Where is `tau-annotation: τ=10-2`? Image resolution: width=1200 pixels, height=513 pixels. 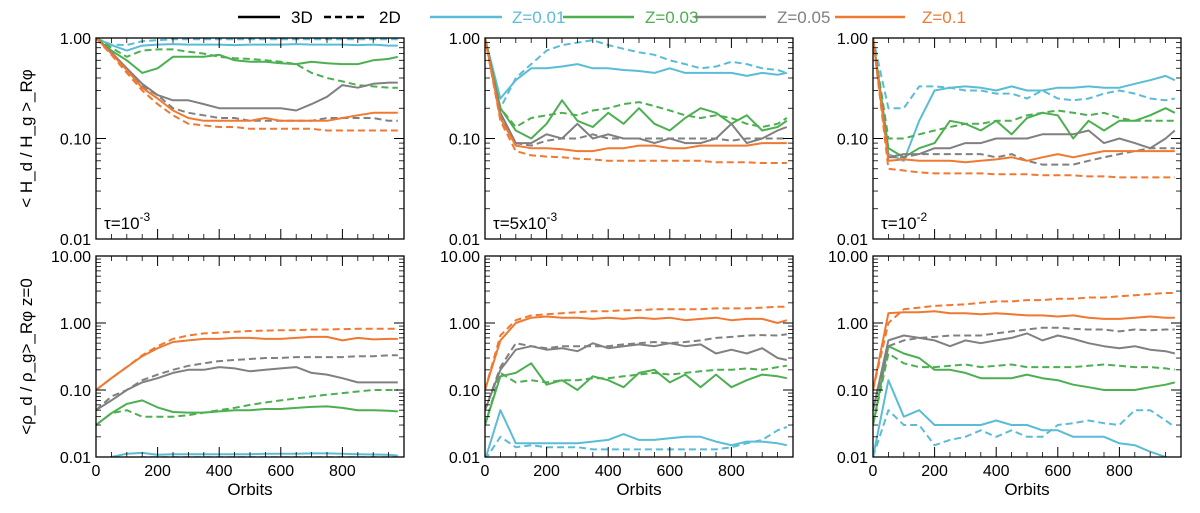
tau-annotation: τ=10-2 is located at coordinates (904, 221).